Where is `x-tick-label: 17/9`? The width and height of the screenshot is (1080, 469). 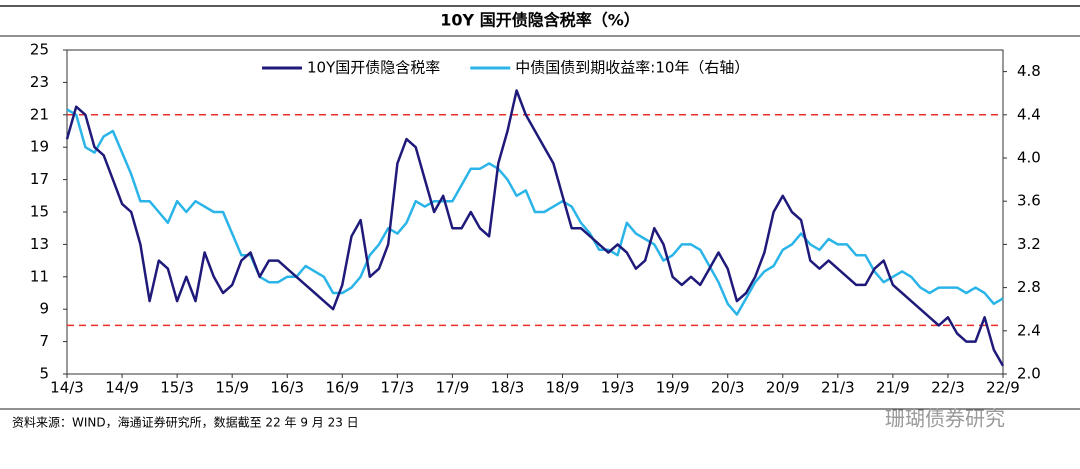
x-tick-label: 17/9 is located at coordinates (453, 388).